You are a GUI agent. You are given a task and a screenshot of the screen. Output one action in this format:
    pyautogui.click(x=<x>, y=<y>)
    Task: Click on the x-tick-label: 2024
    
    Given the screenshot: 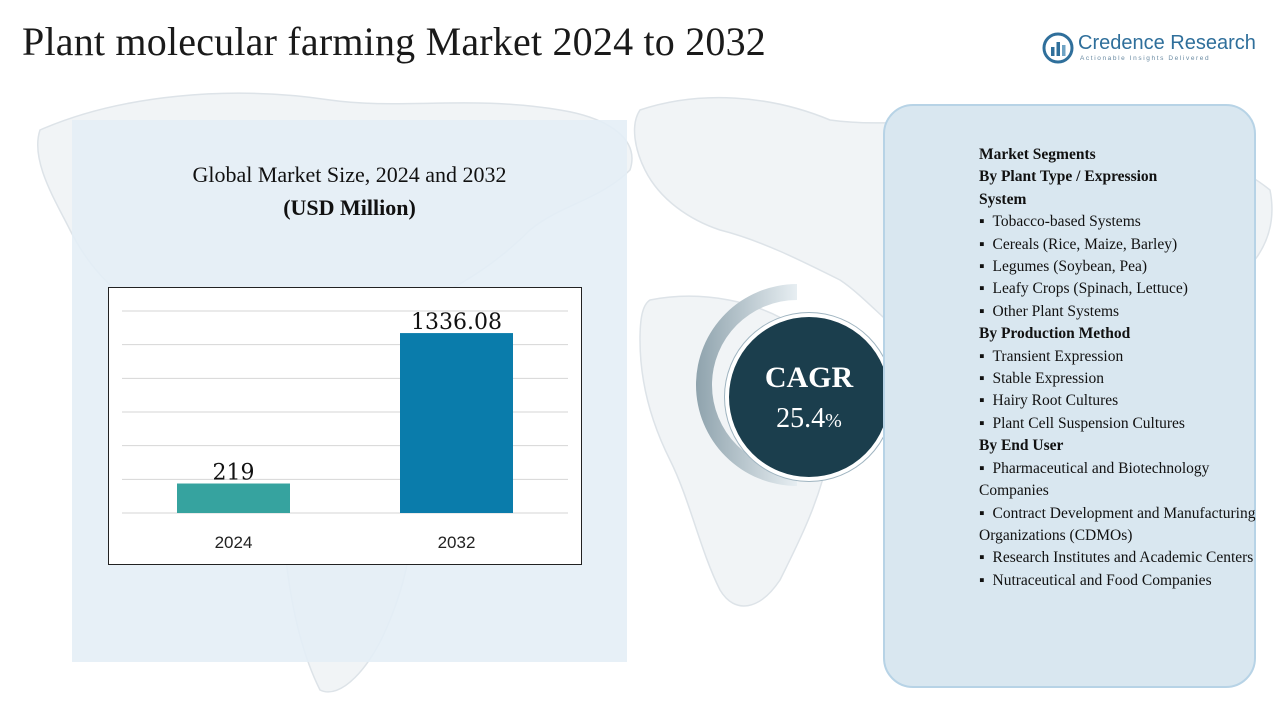 What is the action you would take?
    pyautogui.click(x=234, y=542)
    